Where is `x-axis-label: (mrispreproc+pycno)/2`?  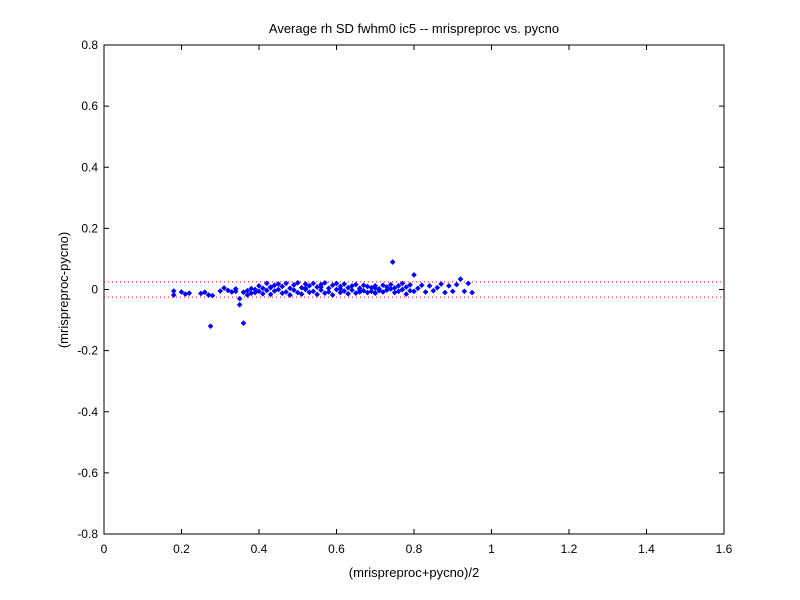 x-axis-label: (mrispreproc+pycno)/2 is located at coordinates (414, 572).